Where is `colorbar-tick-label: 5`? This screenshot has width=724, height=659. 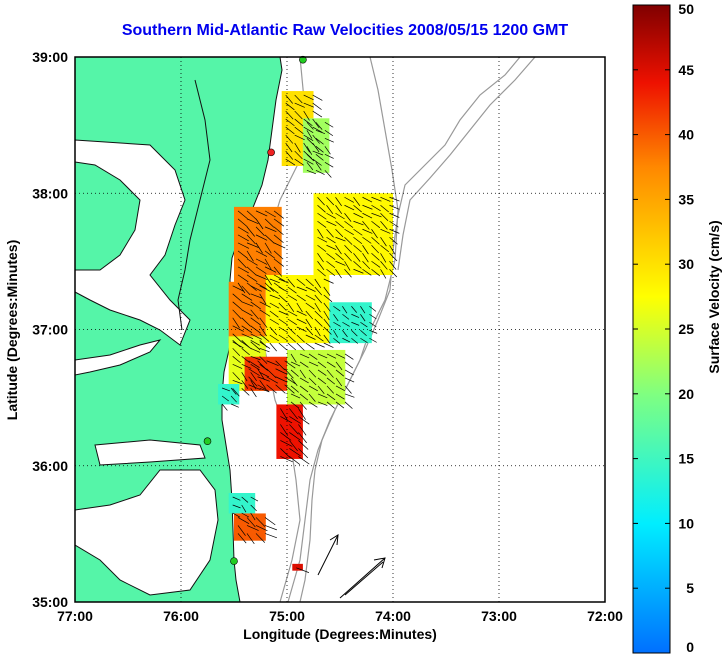
colorbar-tick-label: 5 is located at coordinates (690, 588).